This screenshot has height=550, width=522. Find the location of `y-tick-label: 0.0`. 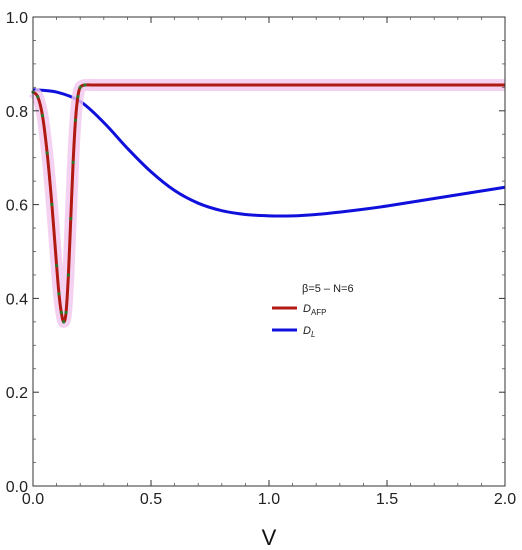

y-tick-label: 0.0 is located at coordinates (17, 487).